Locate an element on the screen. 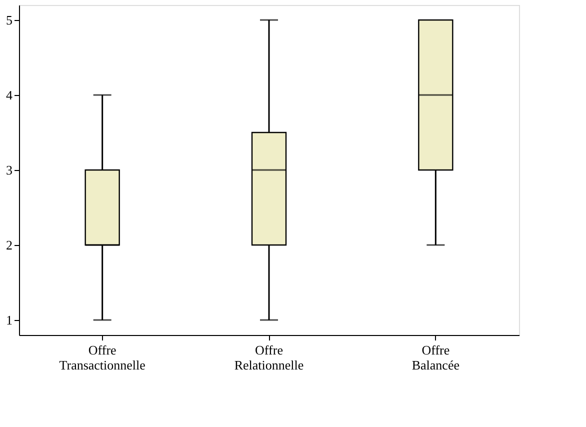  y-tick-label: 3 is located at coordinates (9, 170).